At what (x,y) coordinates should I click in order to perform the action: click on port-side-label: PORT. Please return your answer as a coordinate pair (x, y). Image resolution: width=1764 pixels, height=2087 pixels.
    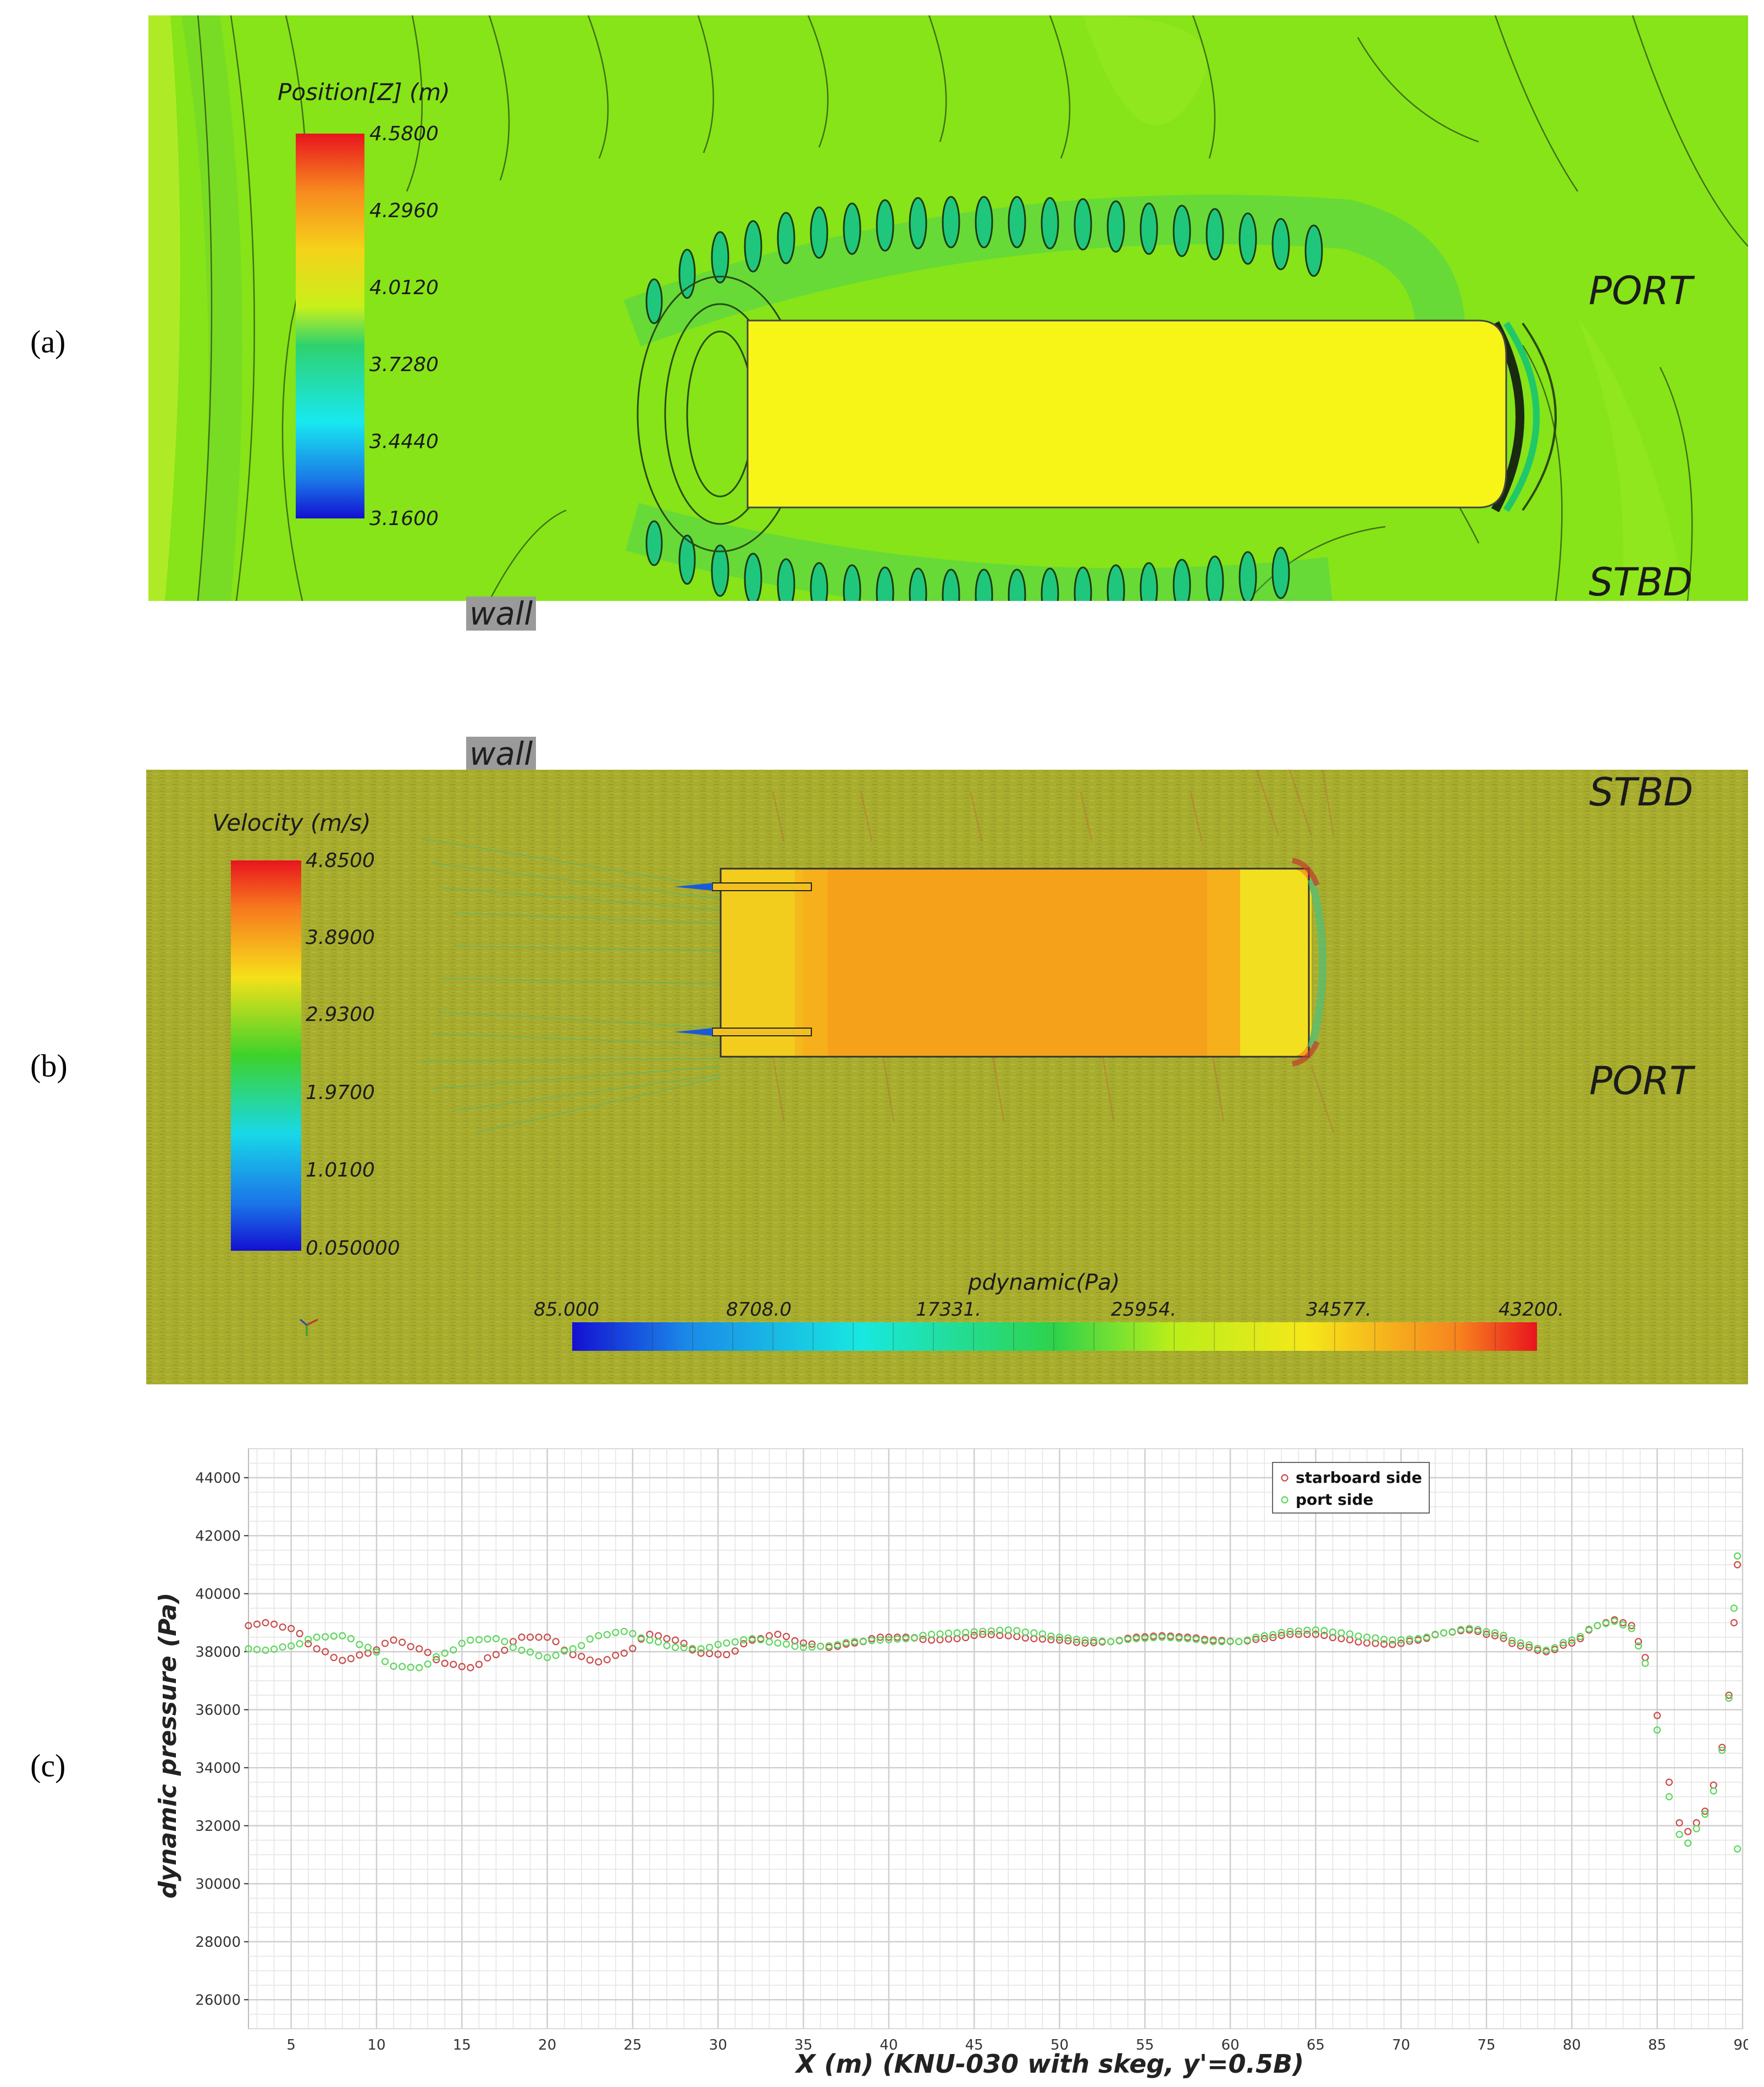
    Looking at the image, I should click on (1641, 290).